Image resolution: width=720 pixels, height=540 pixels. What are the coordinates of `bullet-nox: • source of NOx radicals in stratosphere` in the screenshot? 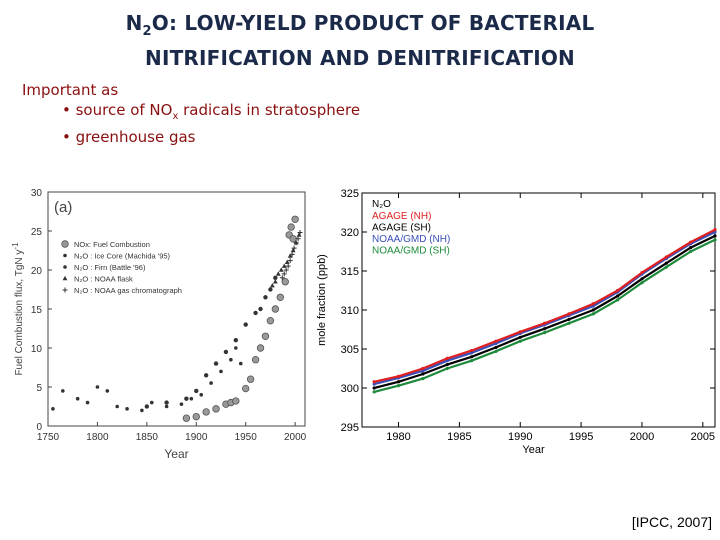 It's located at (211, 111).